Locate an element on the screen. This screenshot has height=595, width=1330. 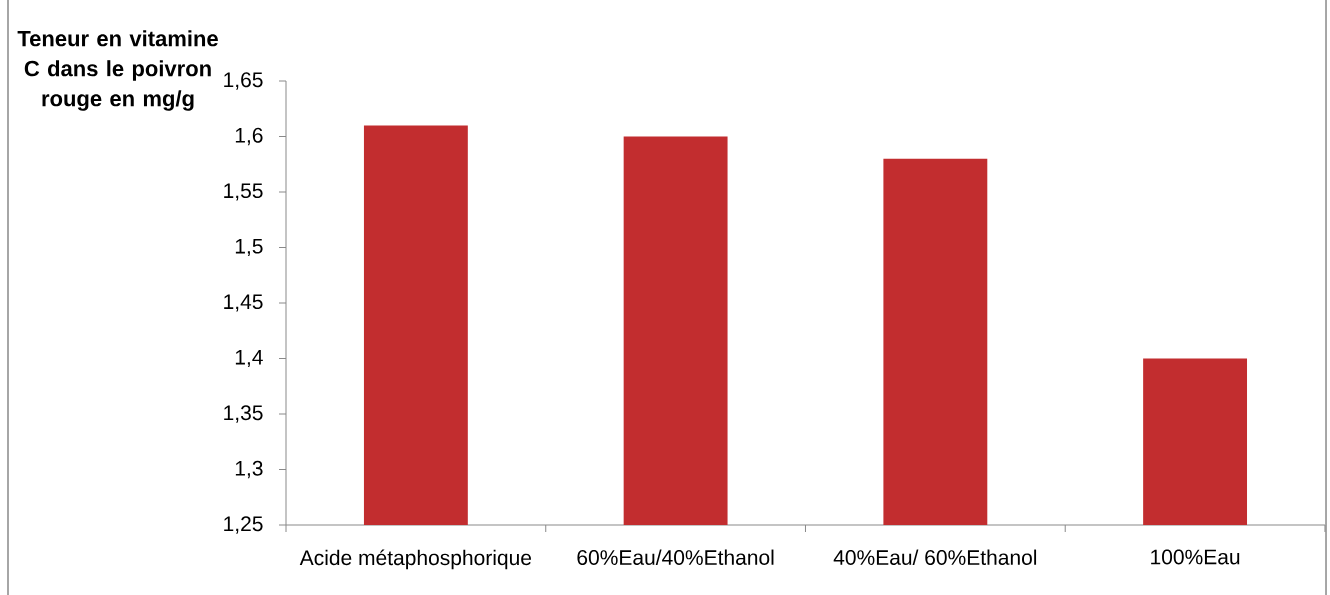
x-tick-label: 100%Eau is located at coordinates (1195, 557).